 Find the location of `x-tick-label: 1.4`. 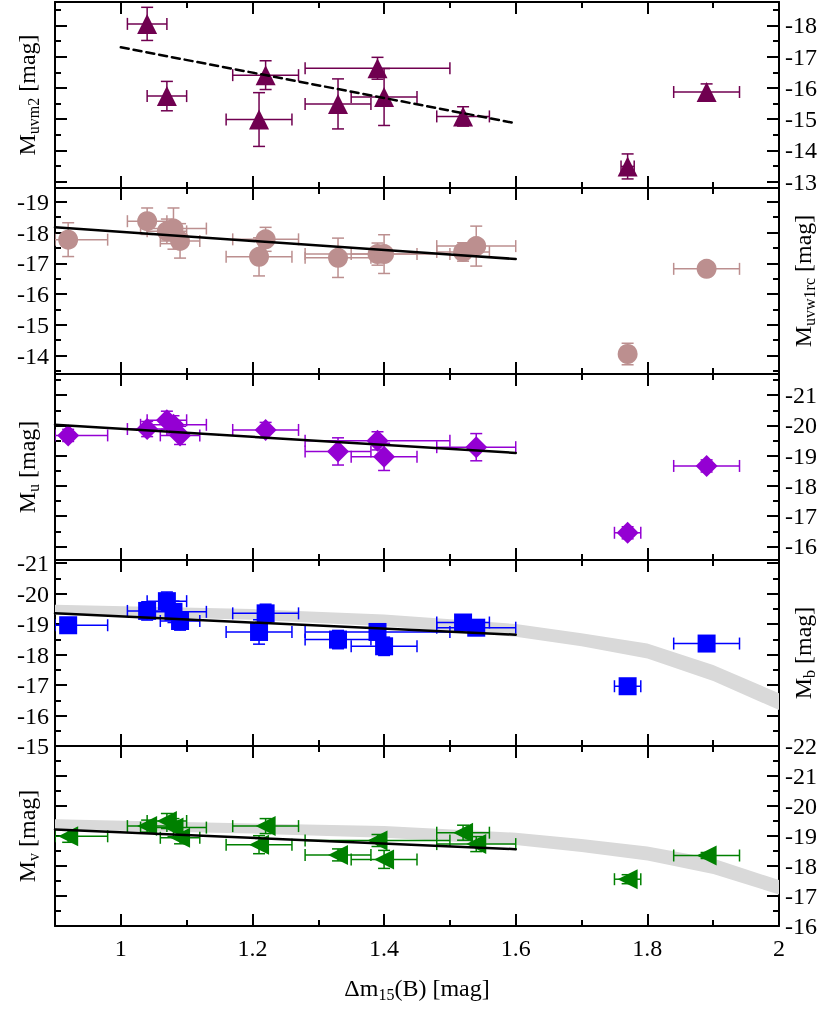

x-tick-label: 1.4 is located at coordinates (384, 948).